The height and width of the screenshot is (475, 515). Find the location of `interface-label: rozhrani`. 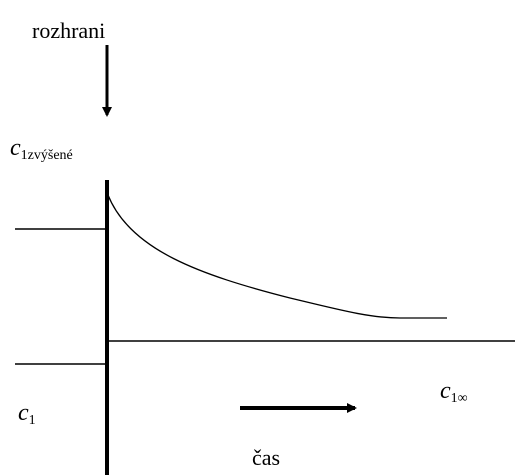

interface-label: rozhrani is located at coordinates (68, 30).